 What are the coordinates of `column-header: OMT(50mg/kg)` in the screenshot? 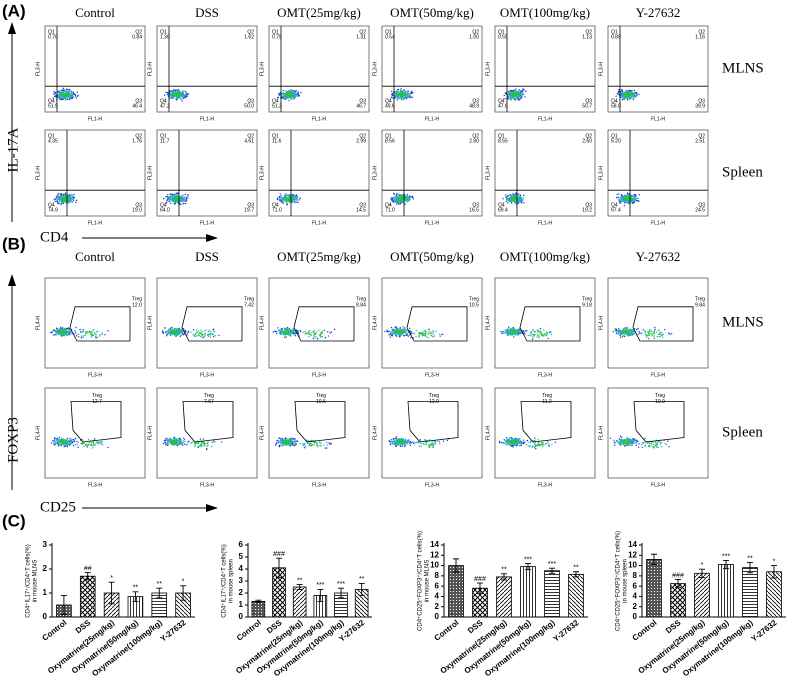 It's located at (432, 256).